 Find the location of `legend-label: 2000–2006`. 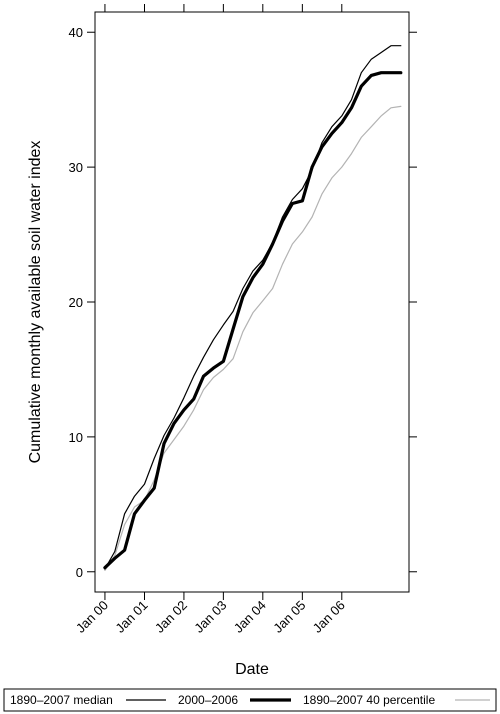

legend-label: 2000–2006 is located at coordinates (208, 700).